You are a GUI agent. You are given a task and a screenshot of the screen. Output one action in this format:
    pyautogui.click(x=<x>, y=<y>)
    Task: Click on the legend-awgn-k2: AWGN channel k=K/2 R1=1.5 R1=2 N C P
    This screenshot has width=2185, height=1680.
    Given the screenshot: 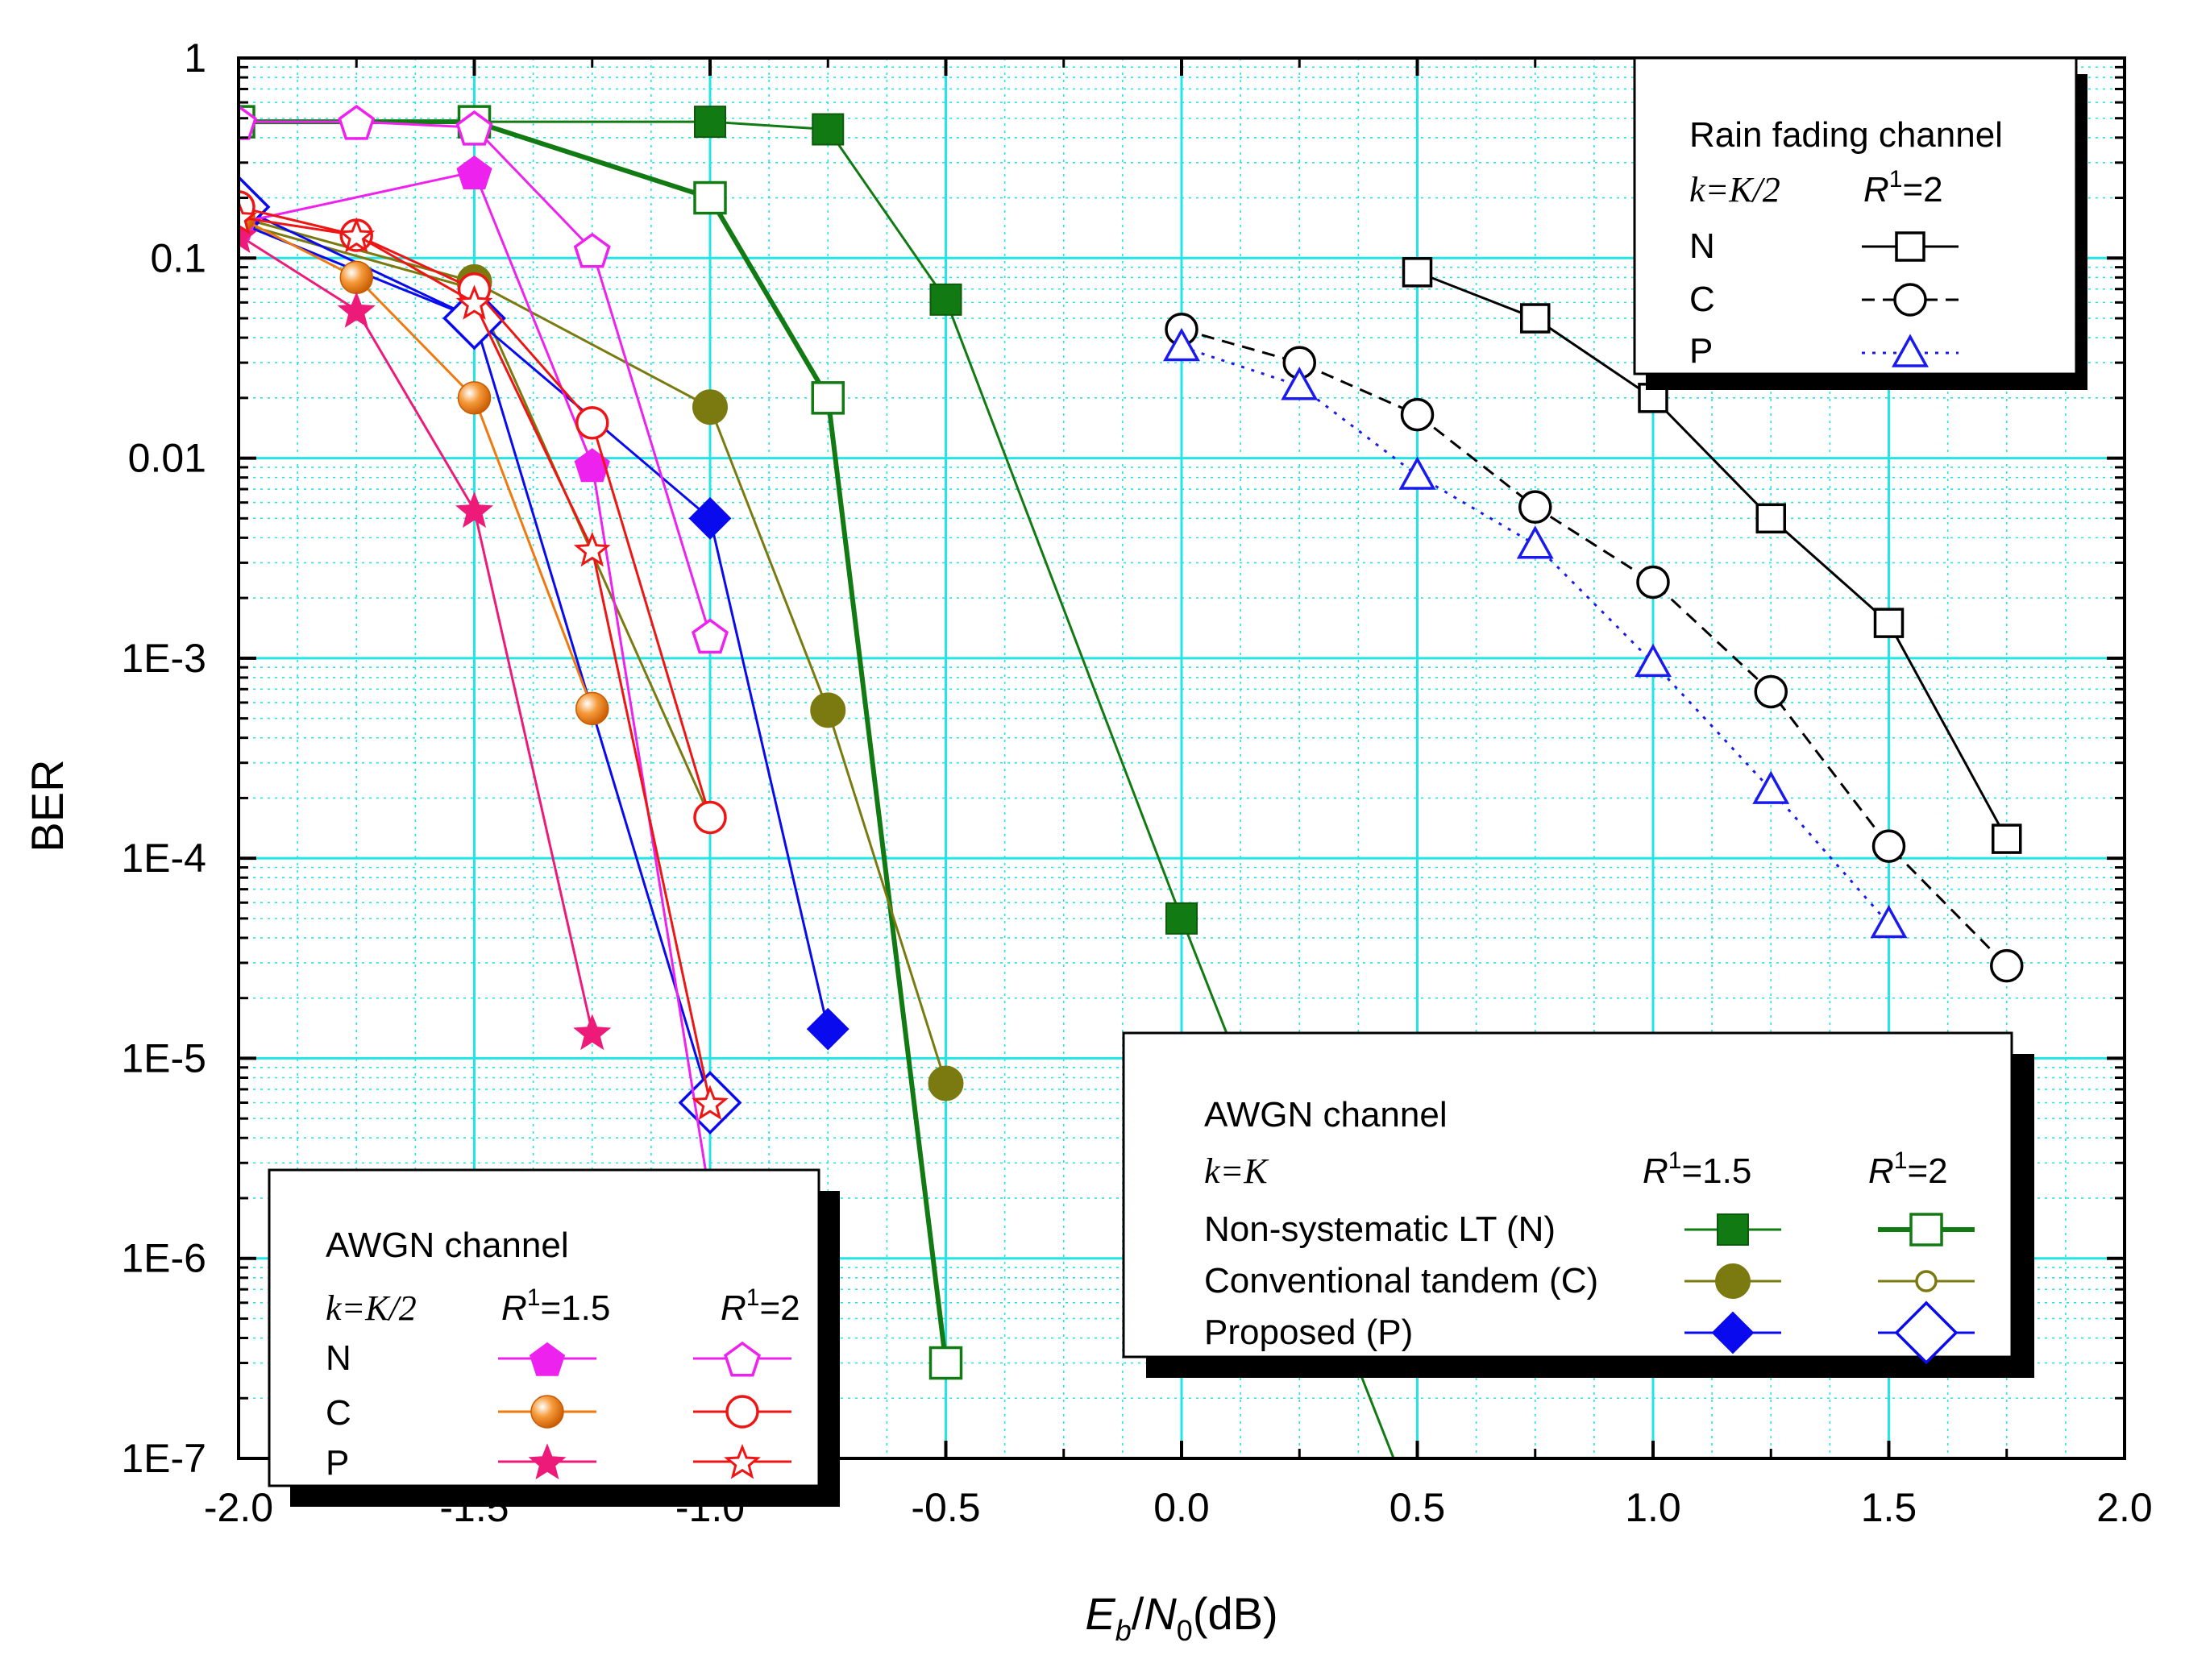 What is the action you would take?
    pyautogui.click(x=554, y=1337)
    